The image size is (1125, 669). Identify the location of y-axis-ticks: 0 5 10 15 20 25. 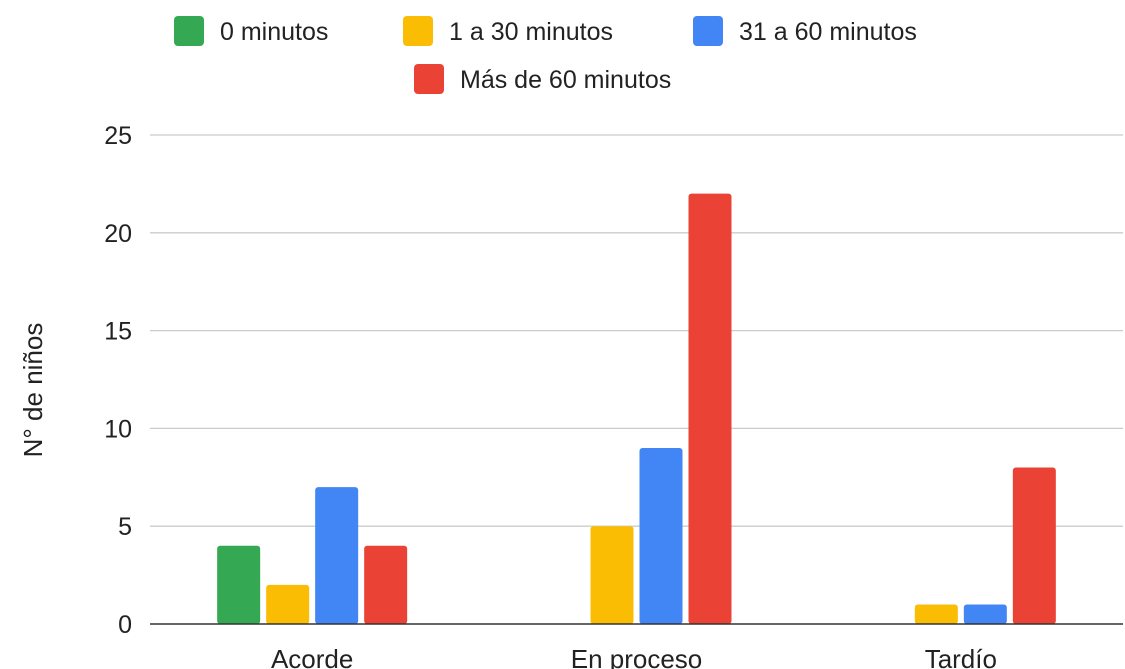
(118, 380).